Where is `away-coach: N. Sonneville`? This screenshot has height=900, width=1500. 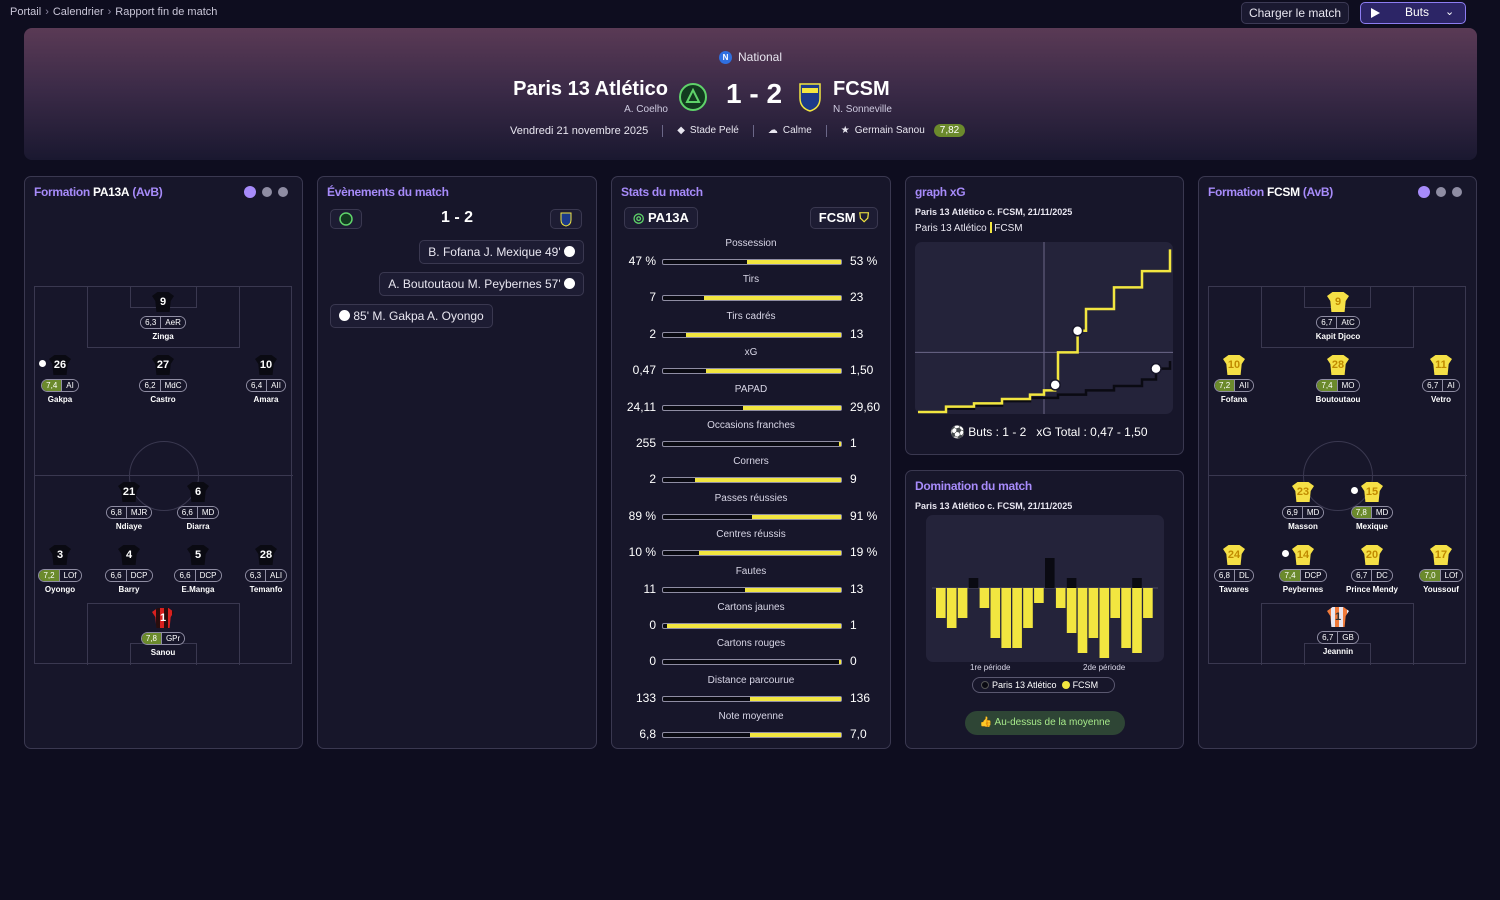 away-coach: N. Sonneville is located at coordinates (862, 109).